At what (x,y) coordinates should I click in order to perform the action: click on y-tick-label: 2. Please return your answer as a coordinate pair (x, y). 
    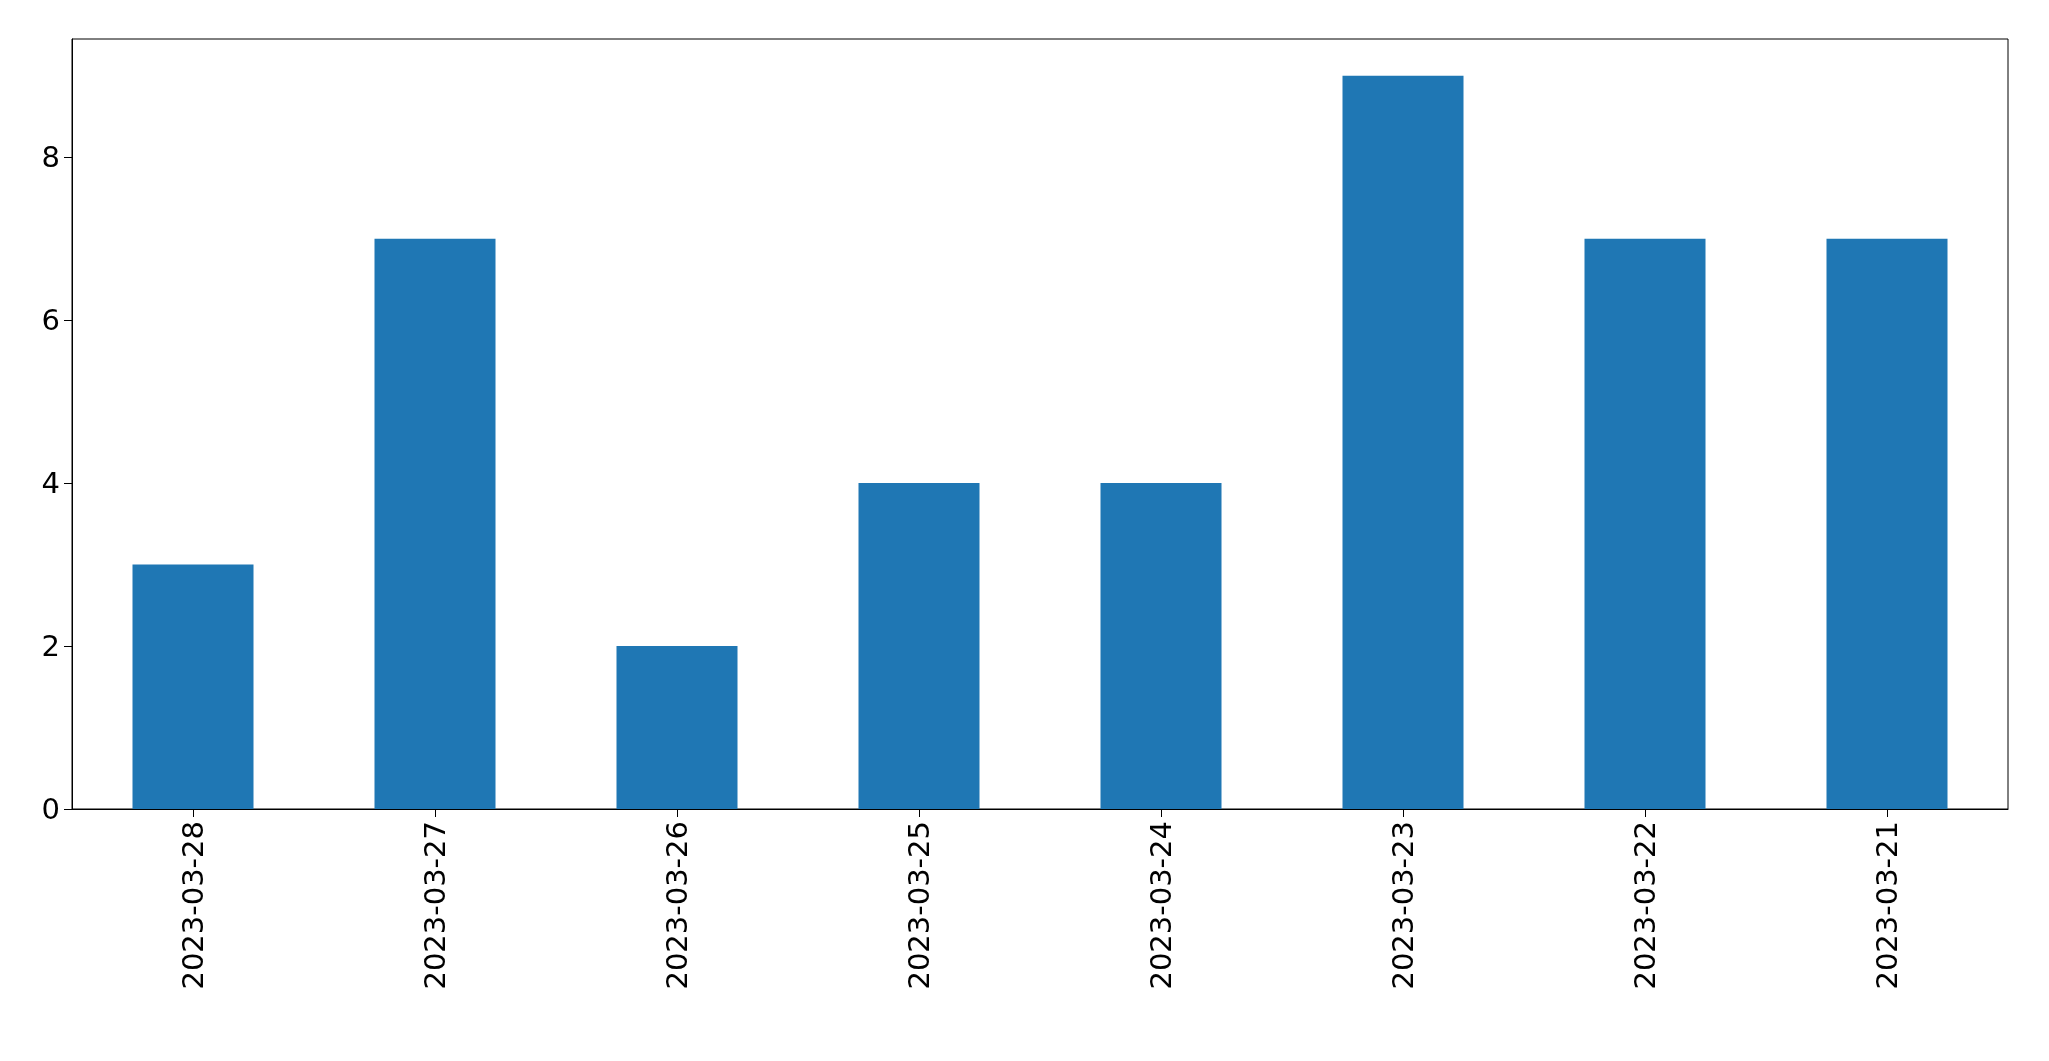
    Looking at the image, I should click on (50, 646).